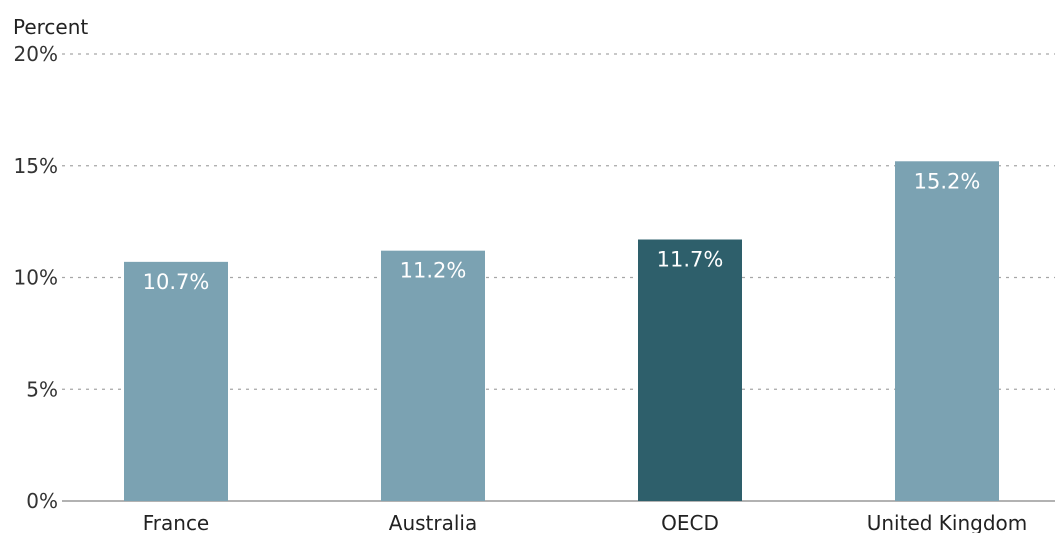  What do you see at coordinates (433, 271) in the screenshot?
I see `data-label: 11.2%` at bounding box center [433, 271].